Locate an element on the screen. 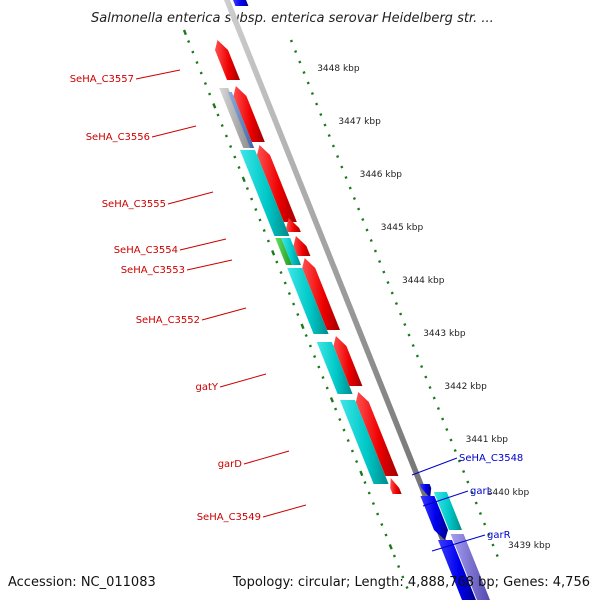  kbp-marker-label: 3439 kbp is located at coordinates (529, 546).